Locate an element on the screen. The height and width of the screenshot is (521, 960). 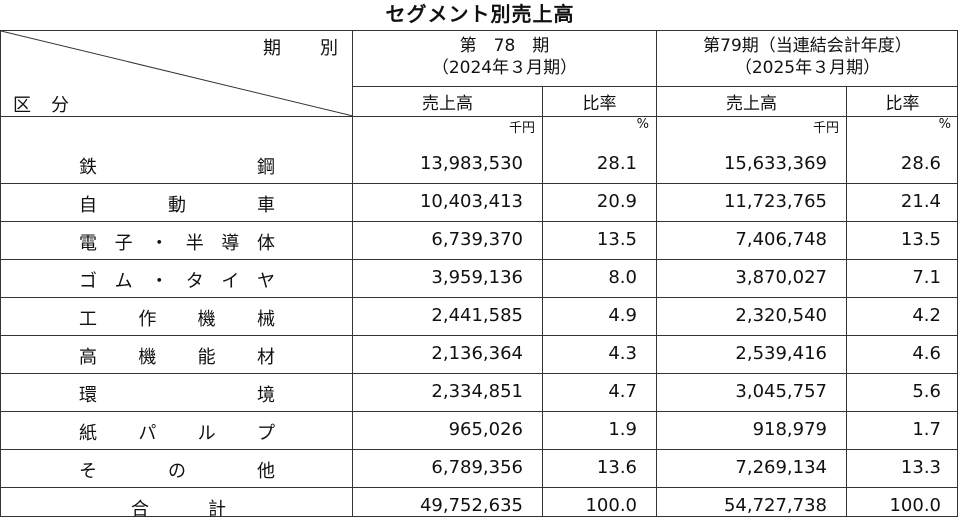
segment-label-char: パ is located at coordinates (147, 433).